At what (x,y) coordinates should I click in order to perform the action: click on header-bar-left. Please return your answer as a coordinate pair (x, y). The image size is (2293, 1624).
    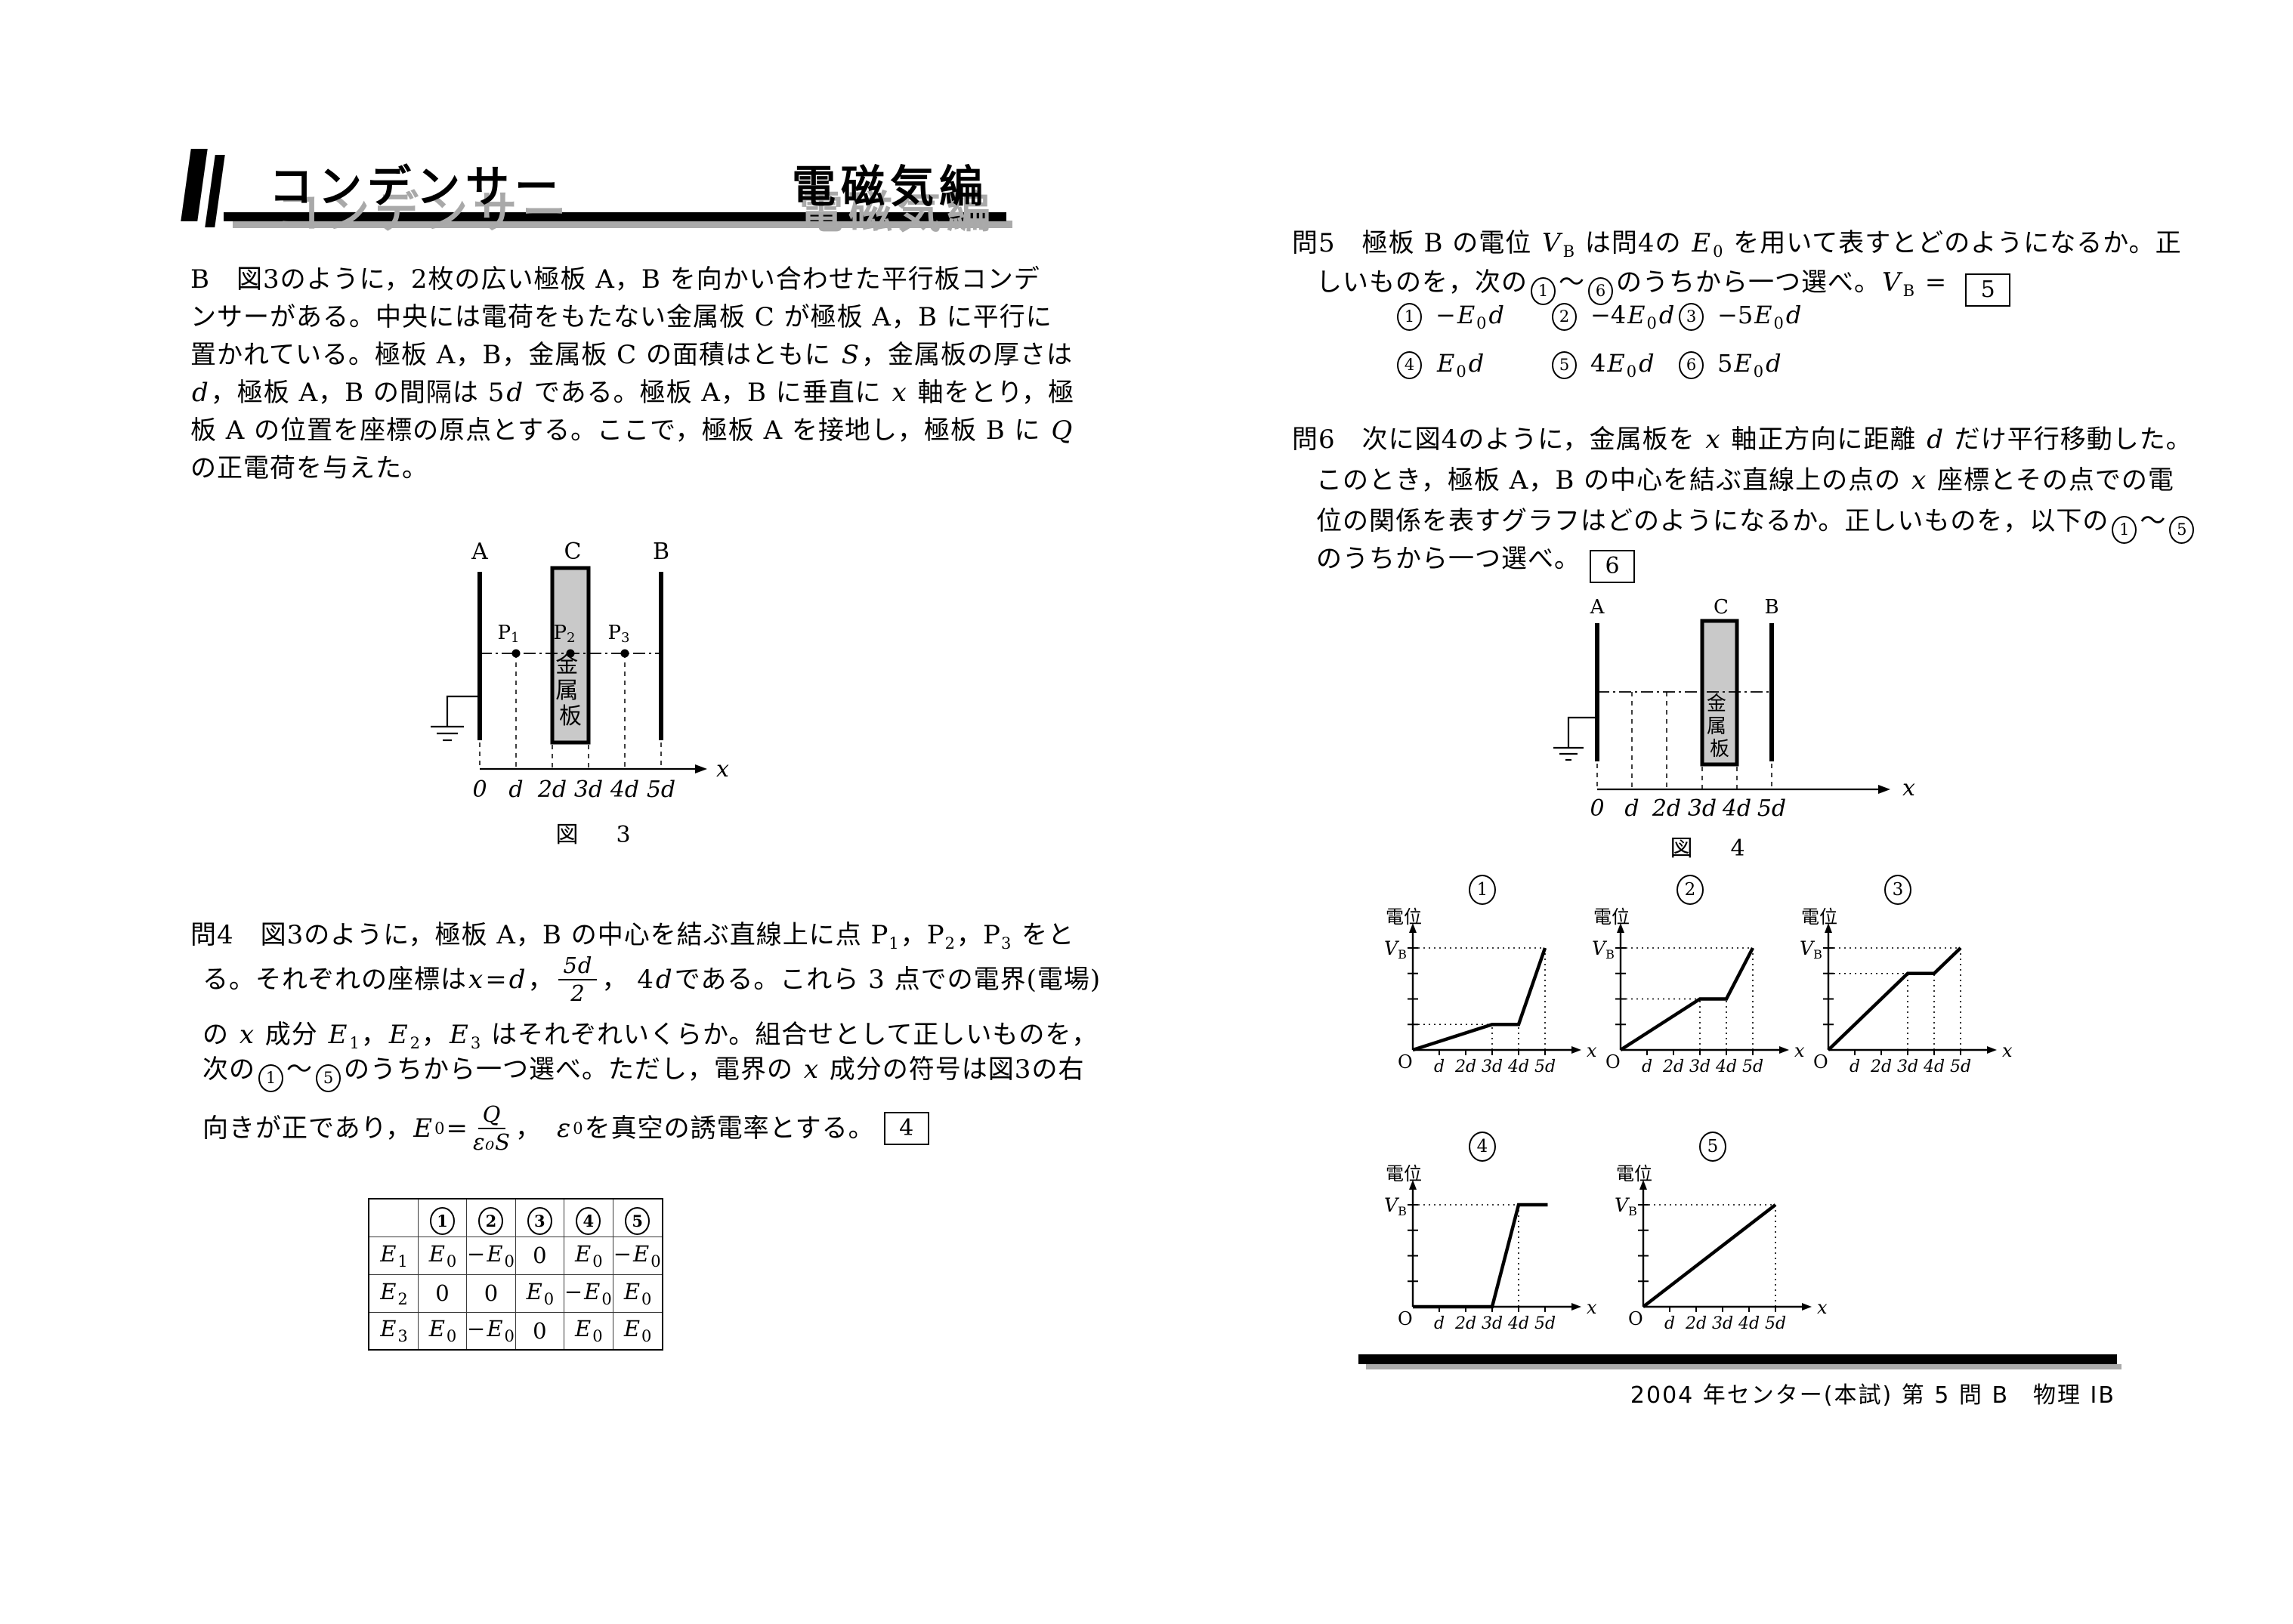
    Looking at the image, I should click on (194, 185).